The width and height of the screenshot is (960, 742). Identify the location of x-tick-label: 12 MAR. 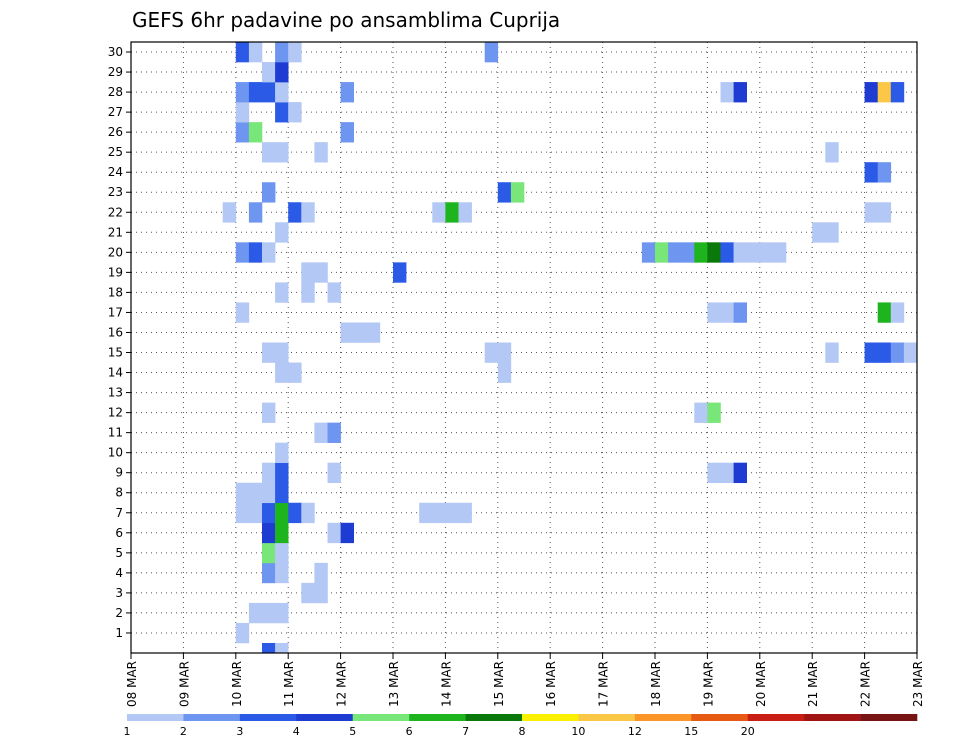
(342, 684).